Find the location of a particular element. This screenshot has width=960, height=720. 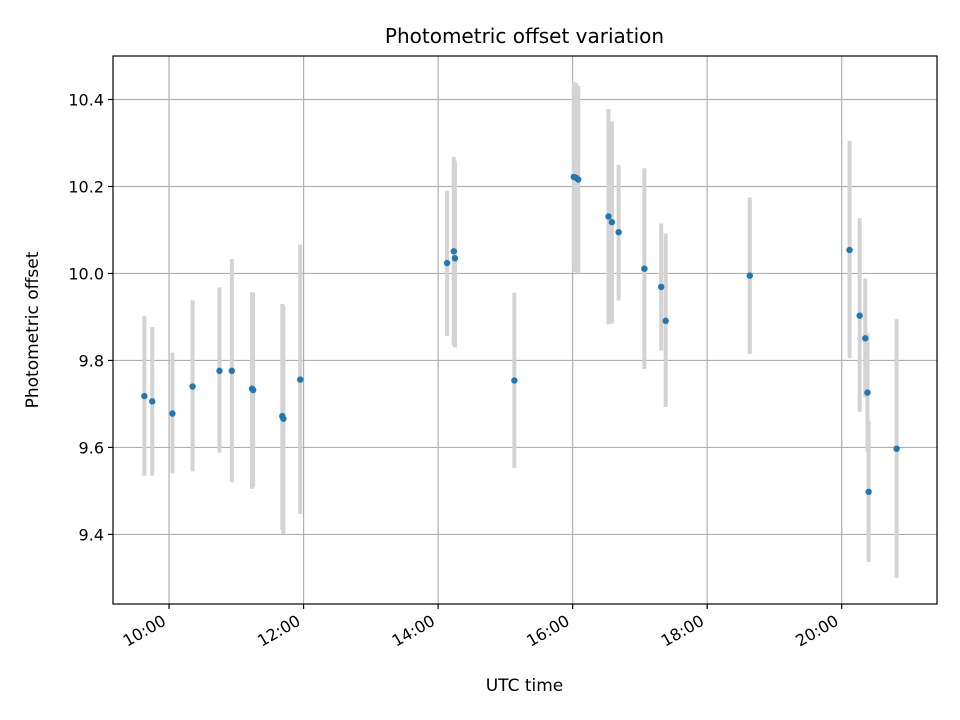

x-axis-label: UTC time is located at coordinates (525, 686).